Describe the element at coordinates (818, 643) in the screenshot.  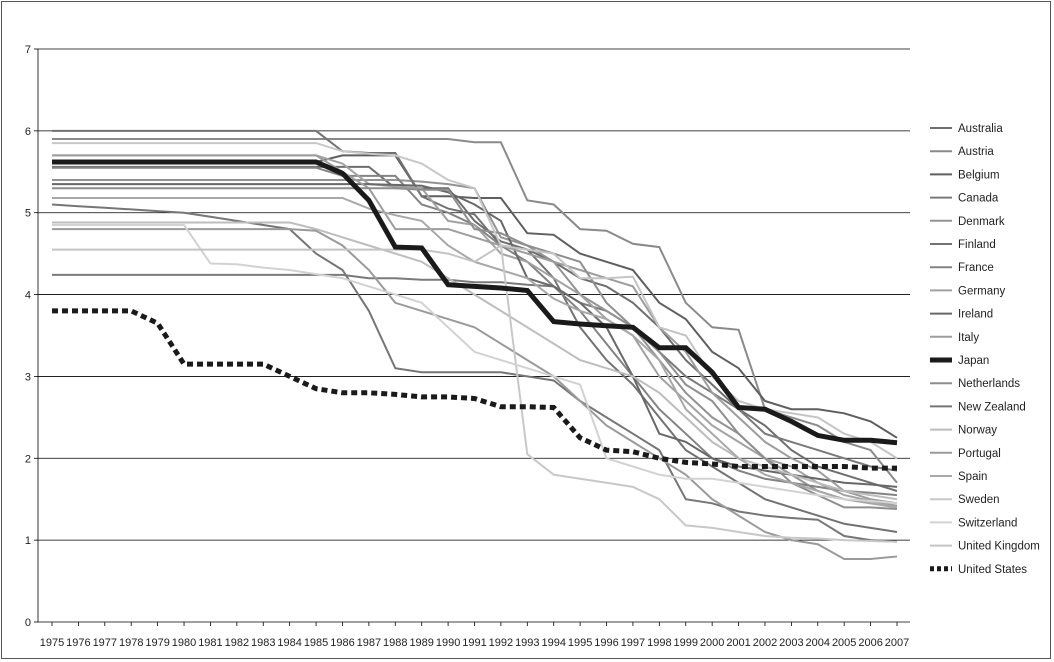
I see `x-tick-label: 2004` at that location.